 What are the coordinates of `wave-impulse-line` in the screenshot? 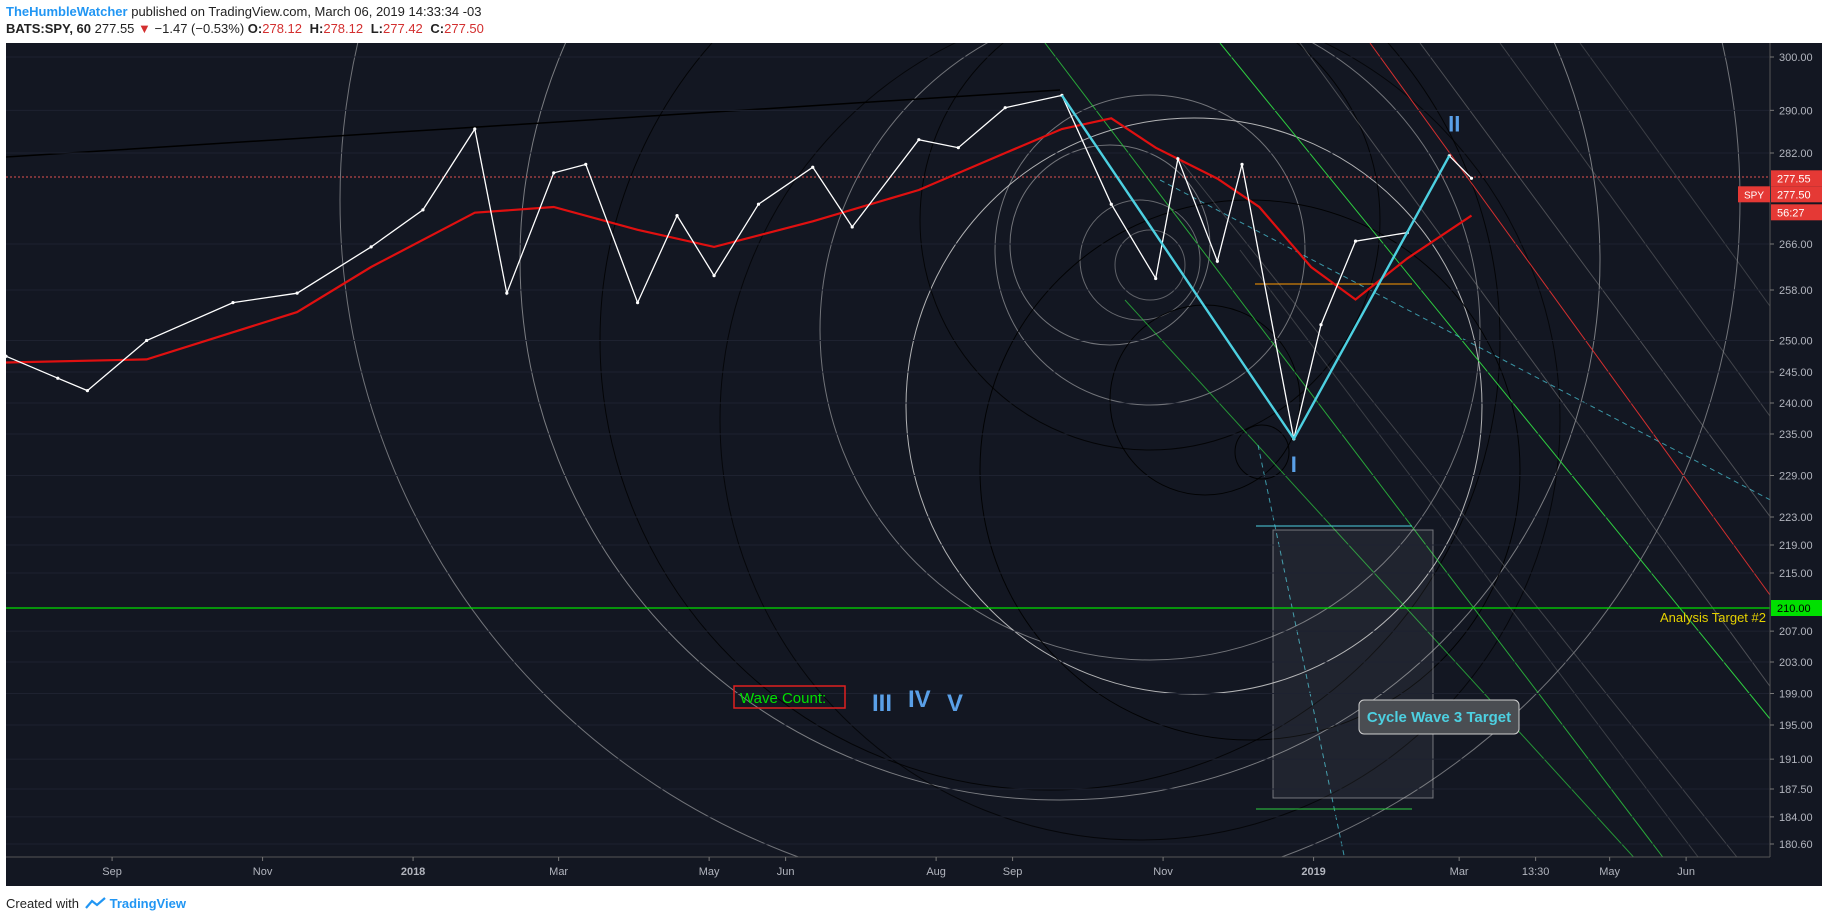 It's located at (1255, 268).